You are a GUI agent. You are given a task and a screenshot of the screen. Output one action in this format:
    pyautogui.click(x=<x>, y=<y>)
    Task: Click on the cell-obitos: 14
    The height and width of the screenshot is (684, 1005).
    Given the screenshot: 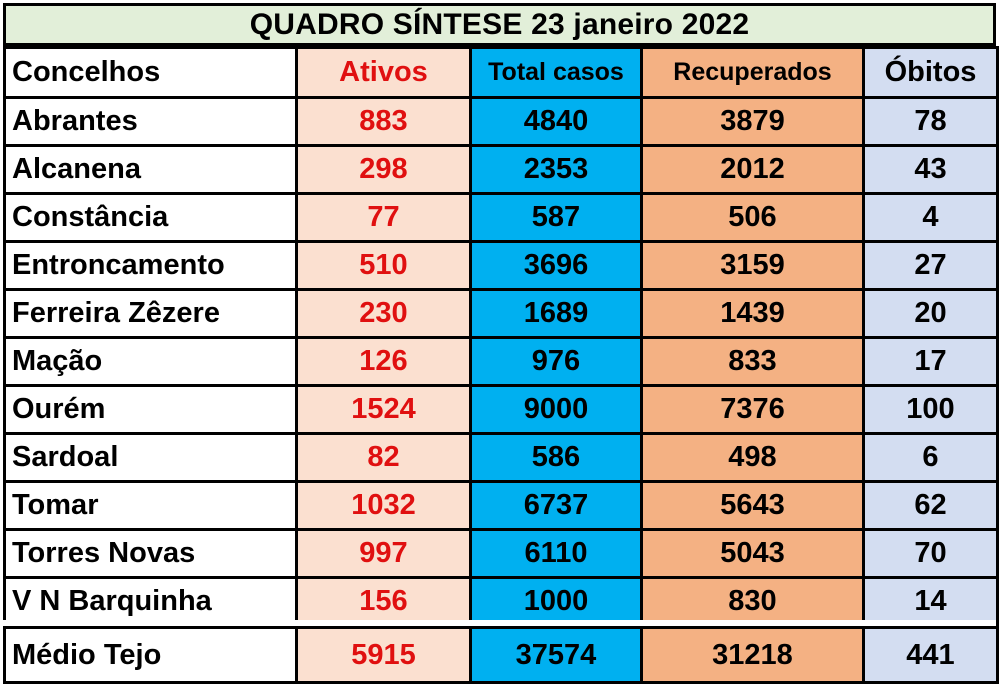 What is the action you would take?
    pyautogui.click(x=930, y=601)
    